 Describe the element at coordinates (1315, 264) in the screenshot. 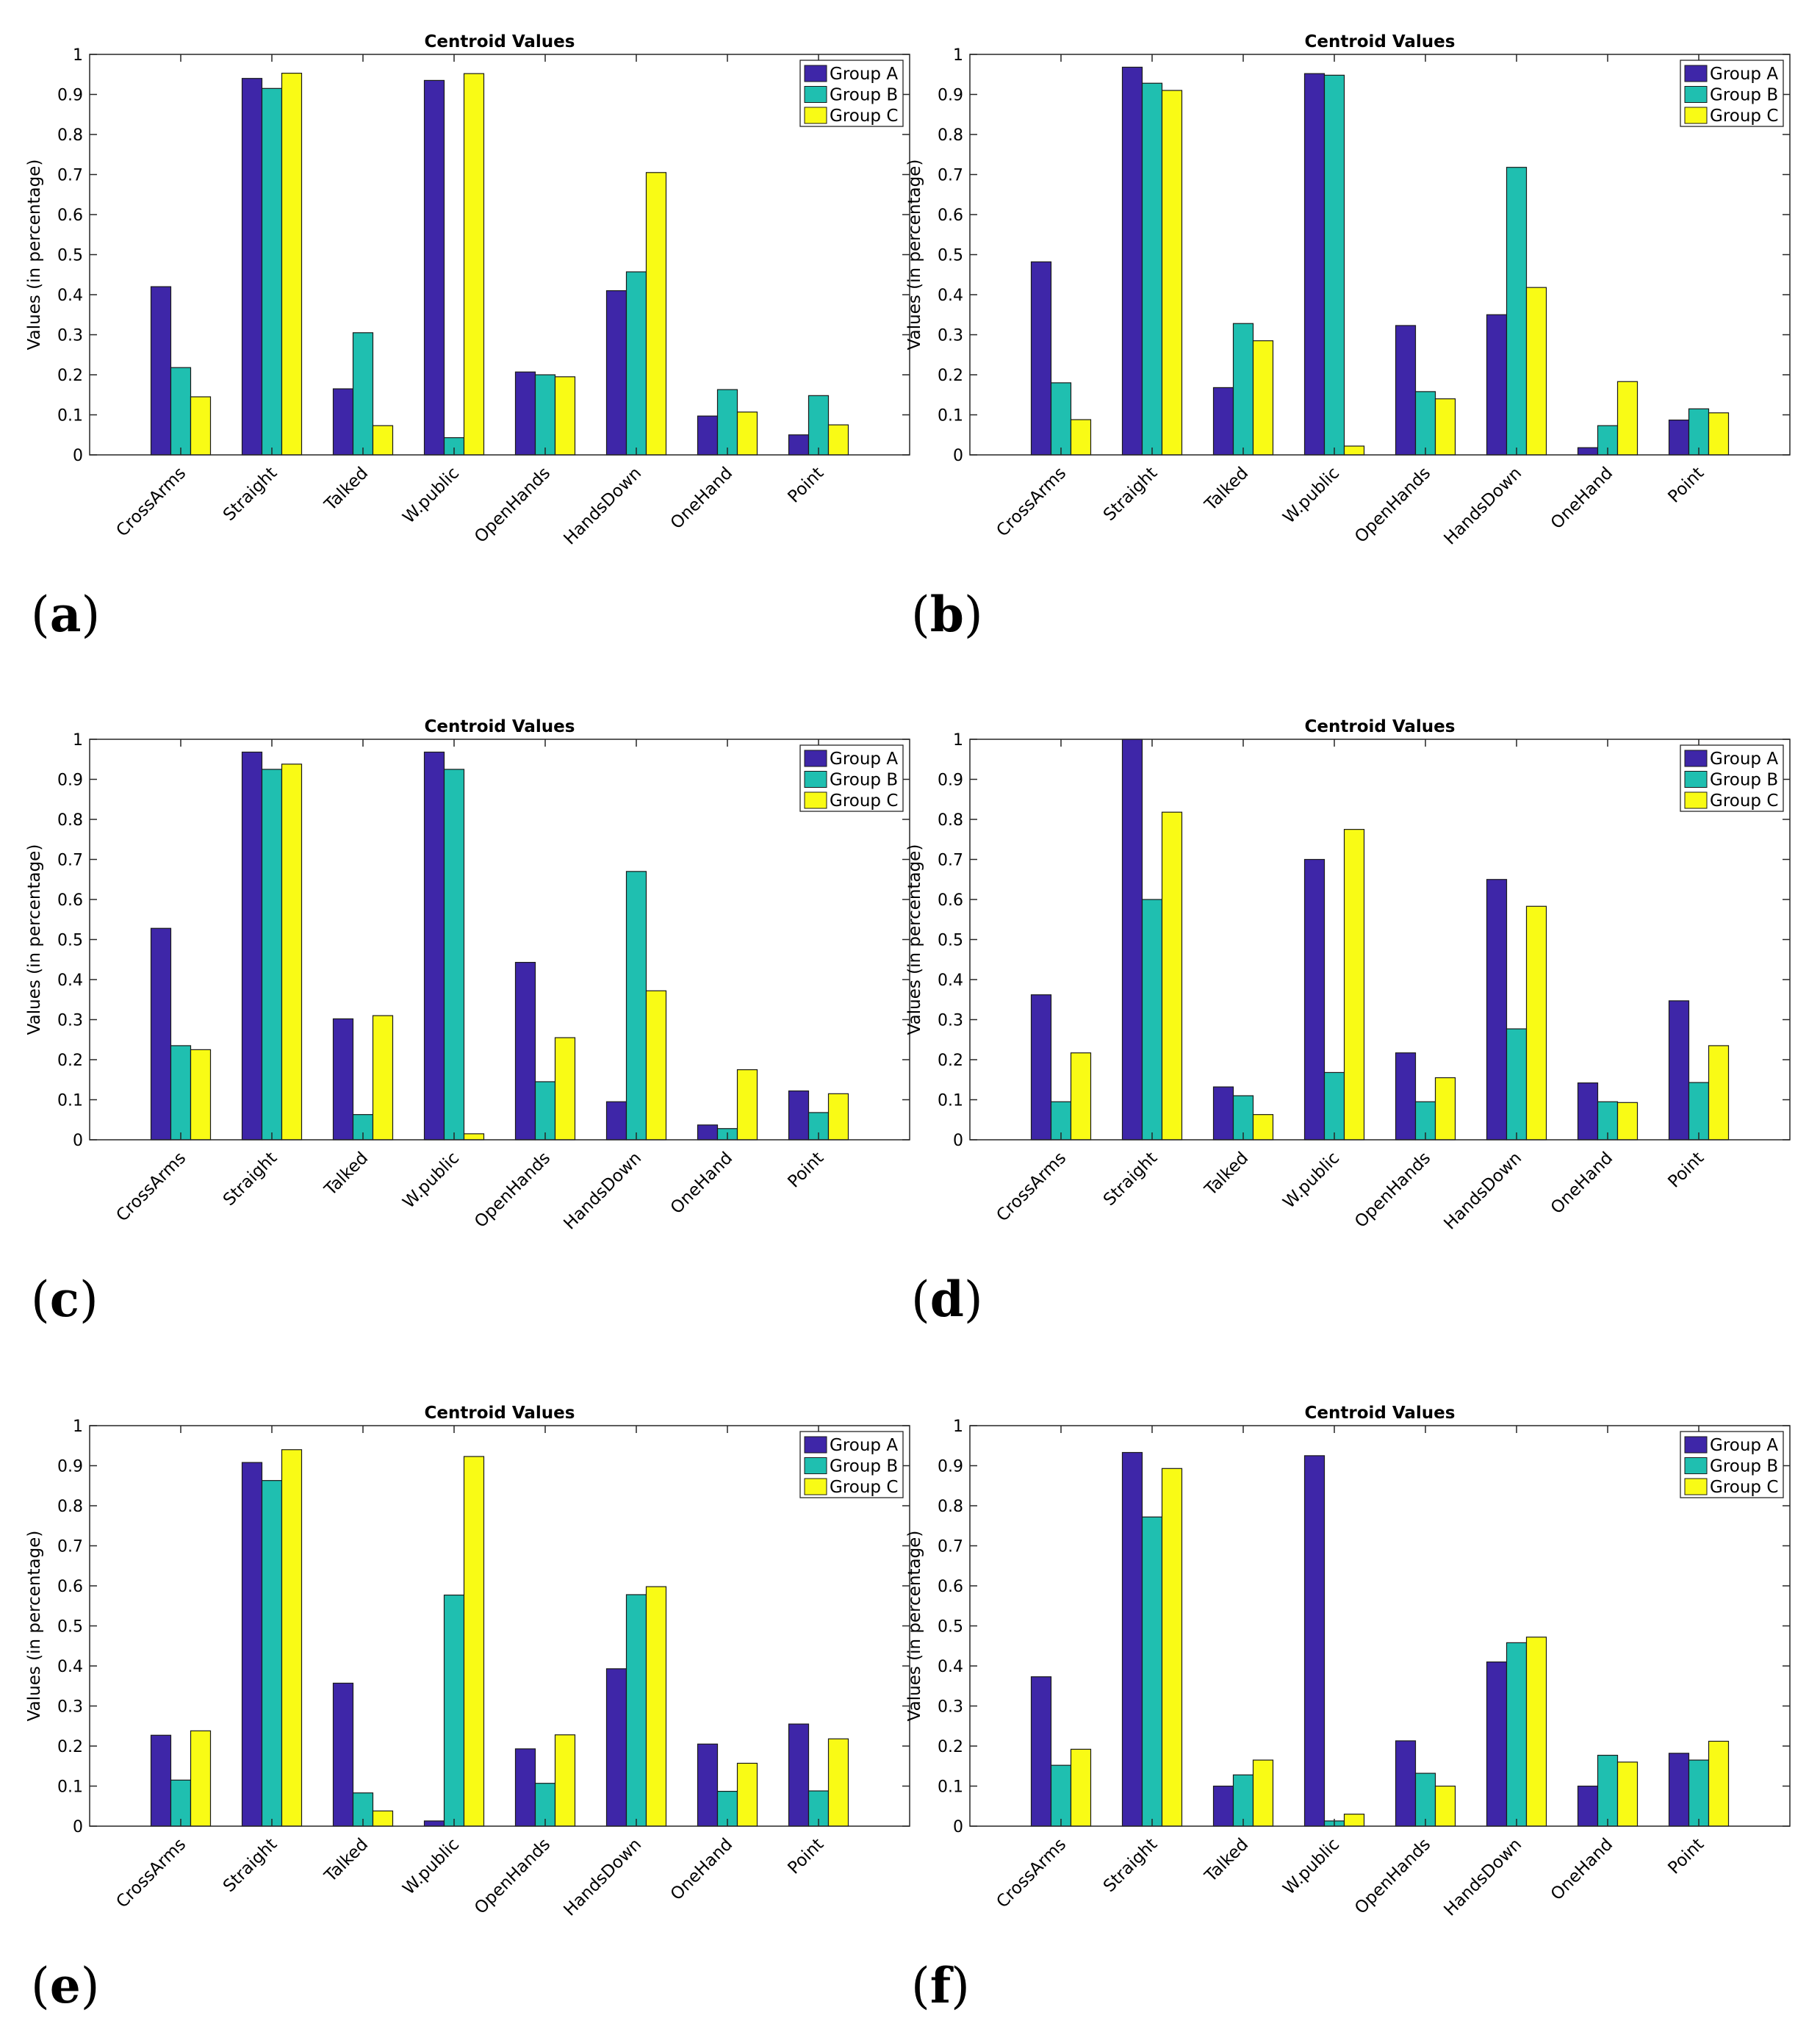

I see `bar-group-a-wpublic` at that location.